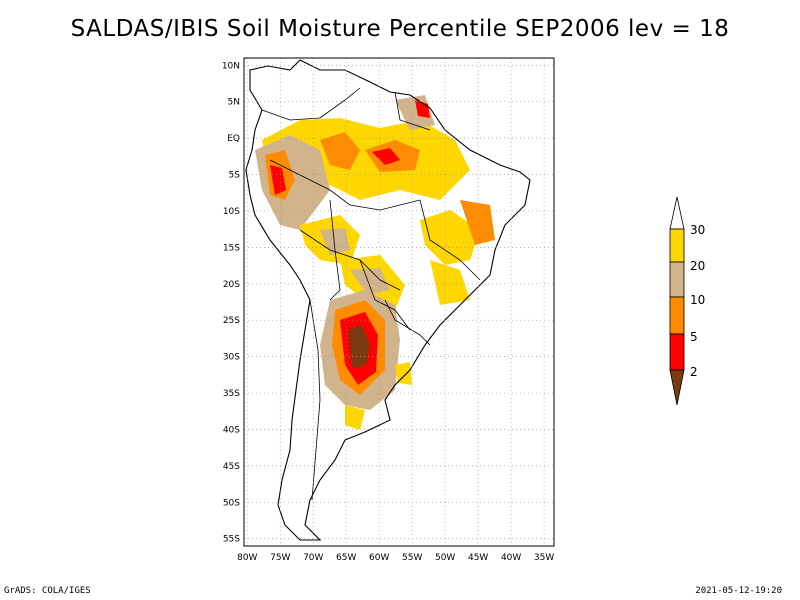  What do you see at coordinates (697, 300) in the screenshot?
I see `colorbar-label-10: 10` at bounding box center [697, 300].